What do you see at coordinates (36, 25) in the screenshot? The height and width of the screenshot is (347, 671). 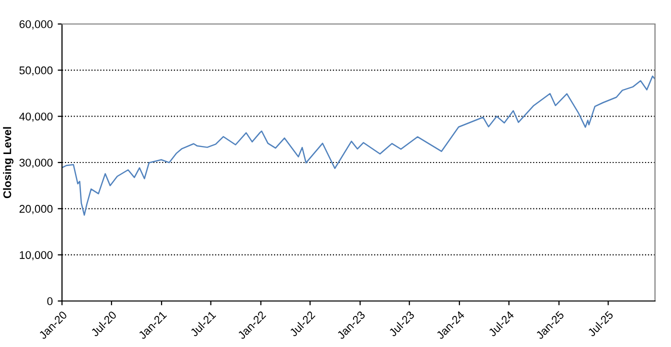 I see `y-tick-label: 60,000` at bounding box center [36, 25].